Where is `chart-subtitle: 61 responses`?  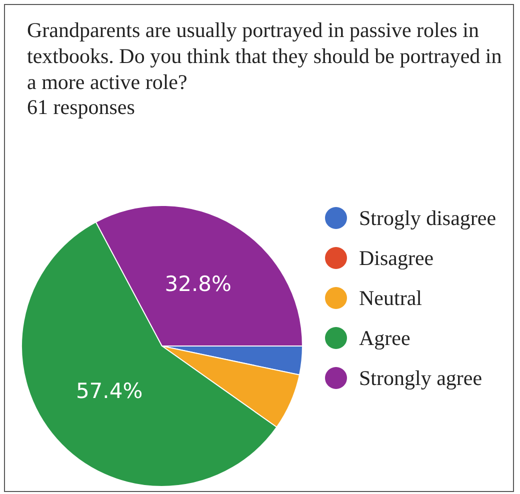 chart-subtitle: 61 responses is located at coordinates (81, 107).